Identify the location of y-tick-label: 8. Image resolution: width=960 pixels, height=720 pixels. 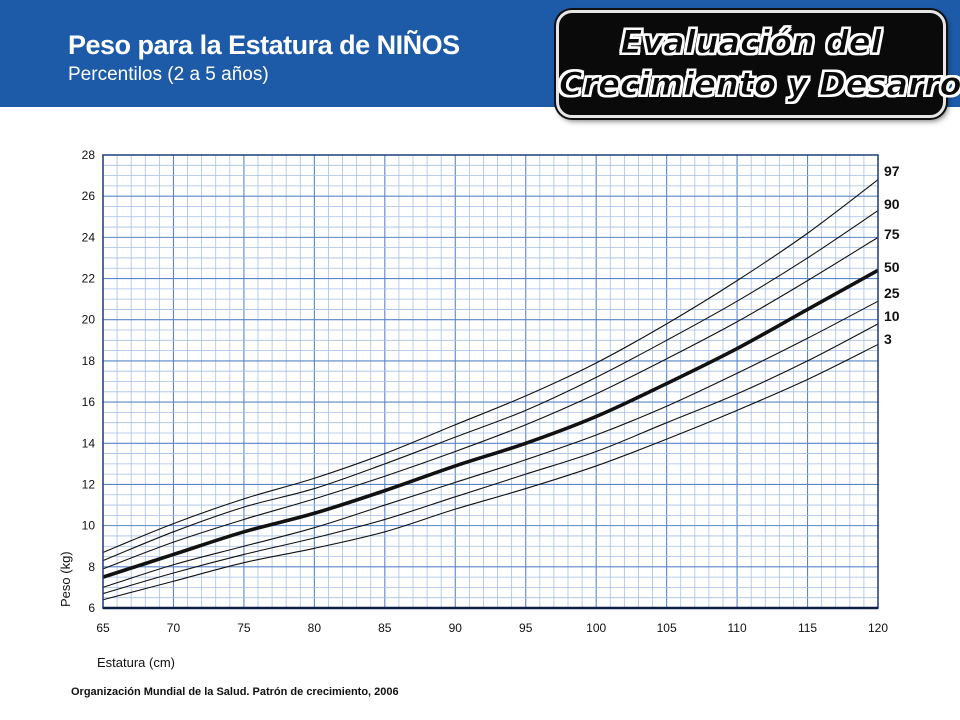
(91, 567).